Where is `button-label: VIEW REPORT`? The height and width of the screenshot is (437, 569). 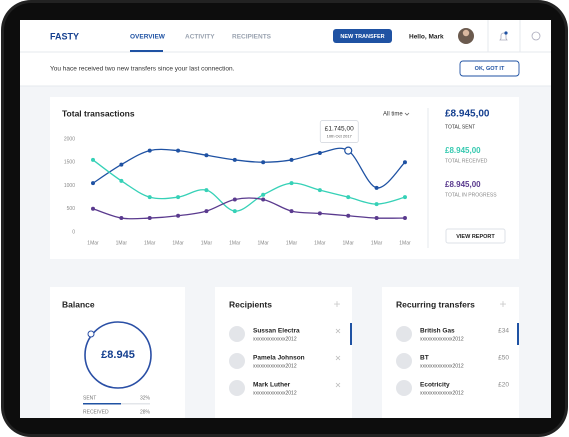
button-label: VIEW REPORT is located at coordinates (475, 237).